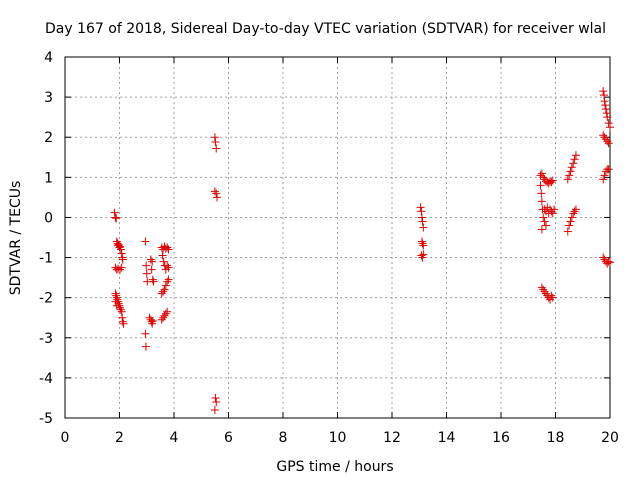 The height and width of the screenshot is (480, 640). I want to click on x-tick-label: 20, so click(610, 438).